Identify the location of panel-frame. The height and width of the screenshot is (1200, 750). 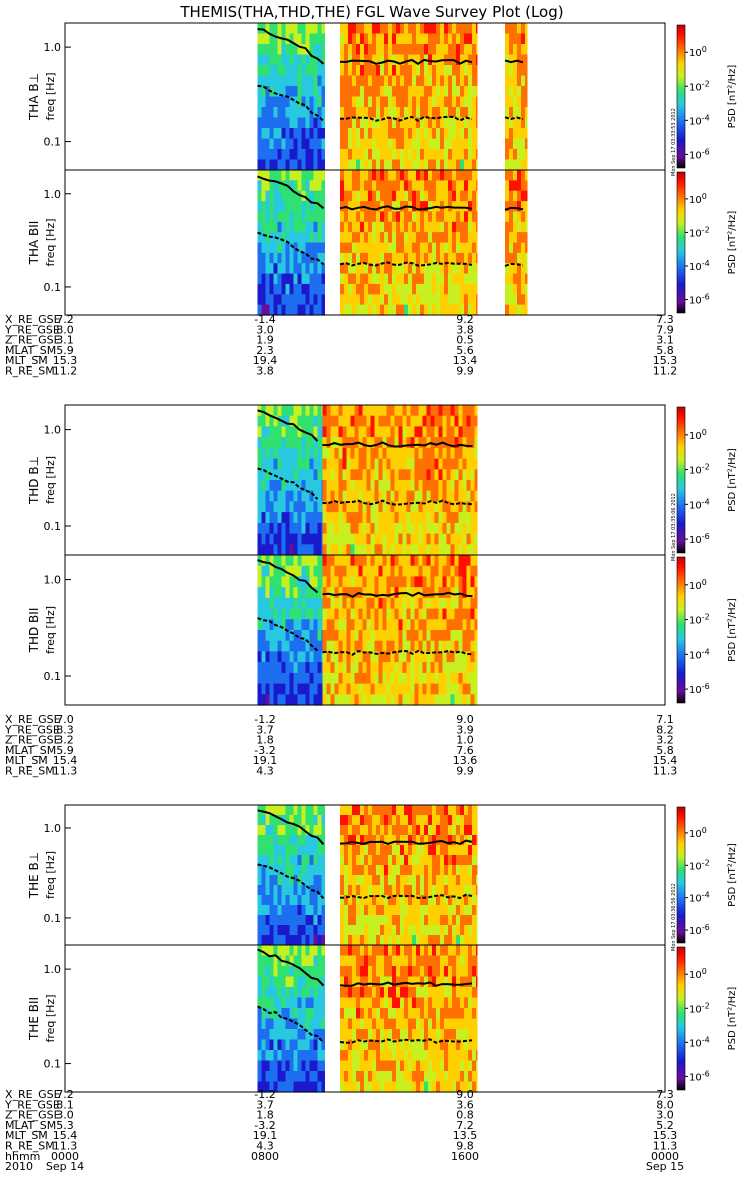
(365, 1018).